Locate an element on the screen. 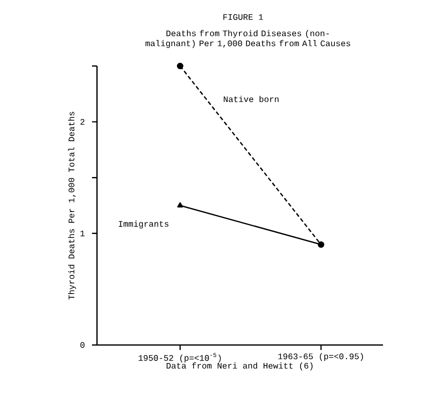 The image size is (435, 397). x-axis-title: Data from Neri and Hewitt (6) is located at coordinates (239, 366).